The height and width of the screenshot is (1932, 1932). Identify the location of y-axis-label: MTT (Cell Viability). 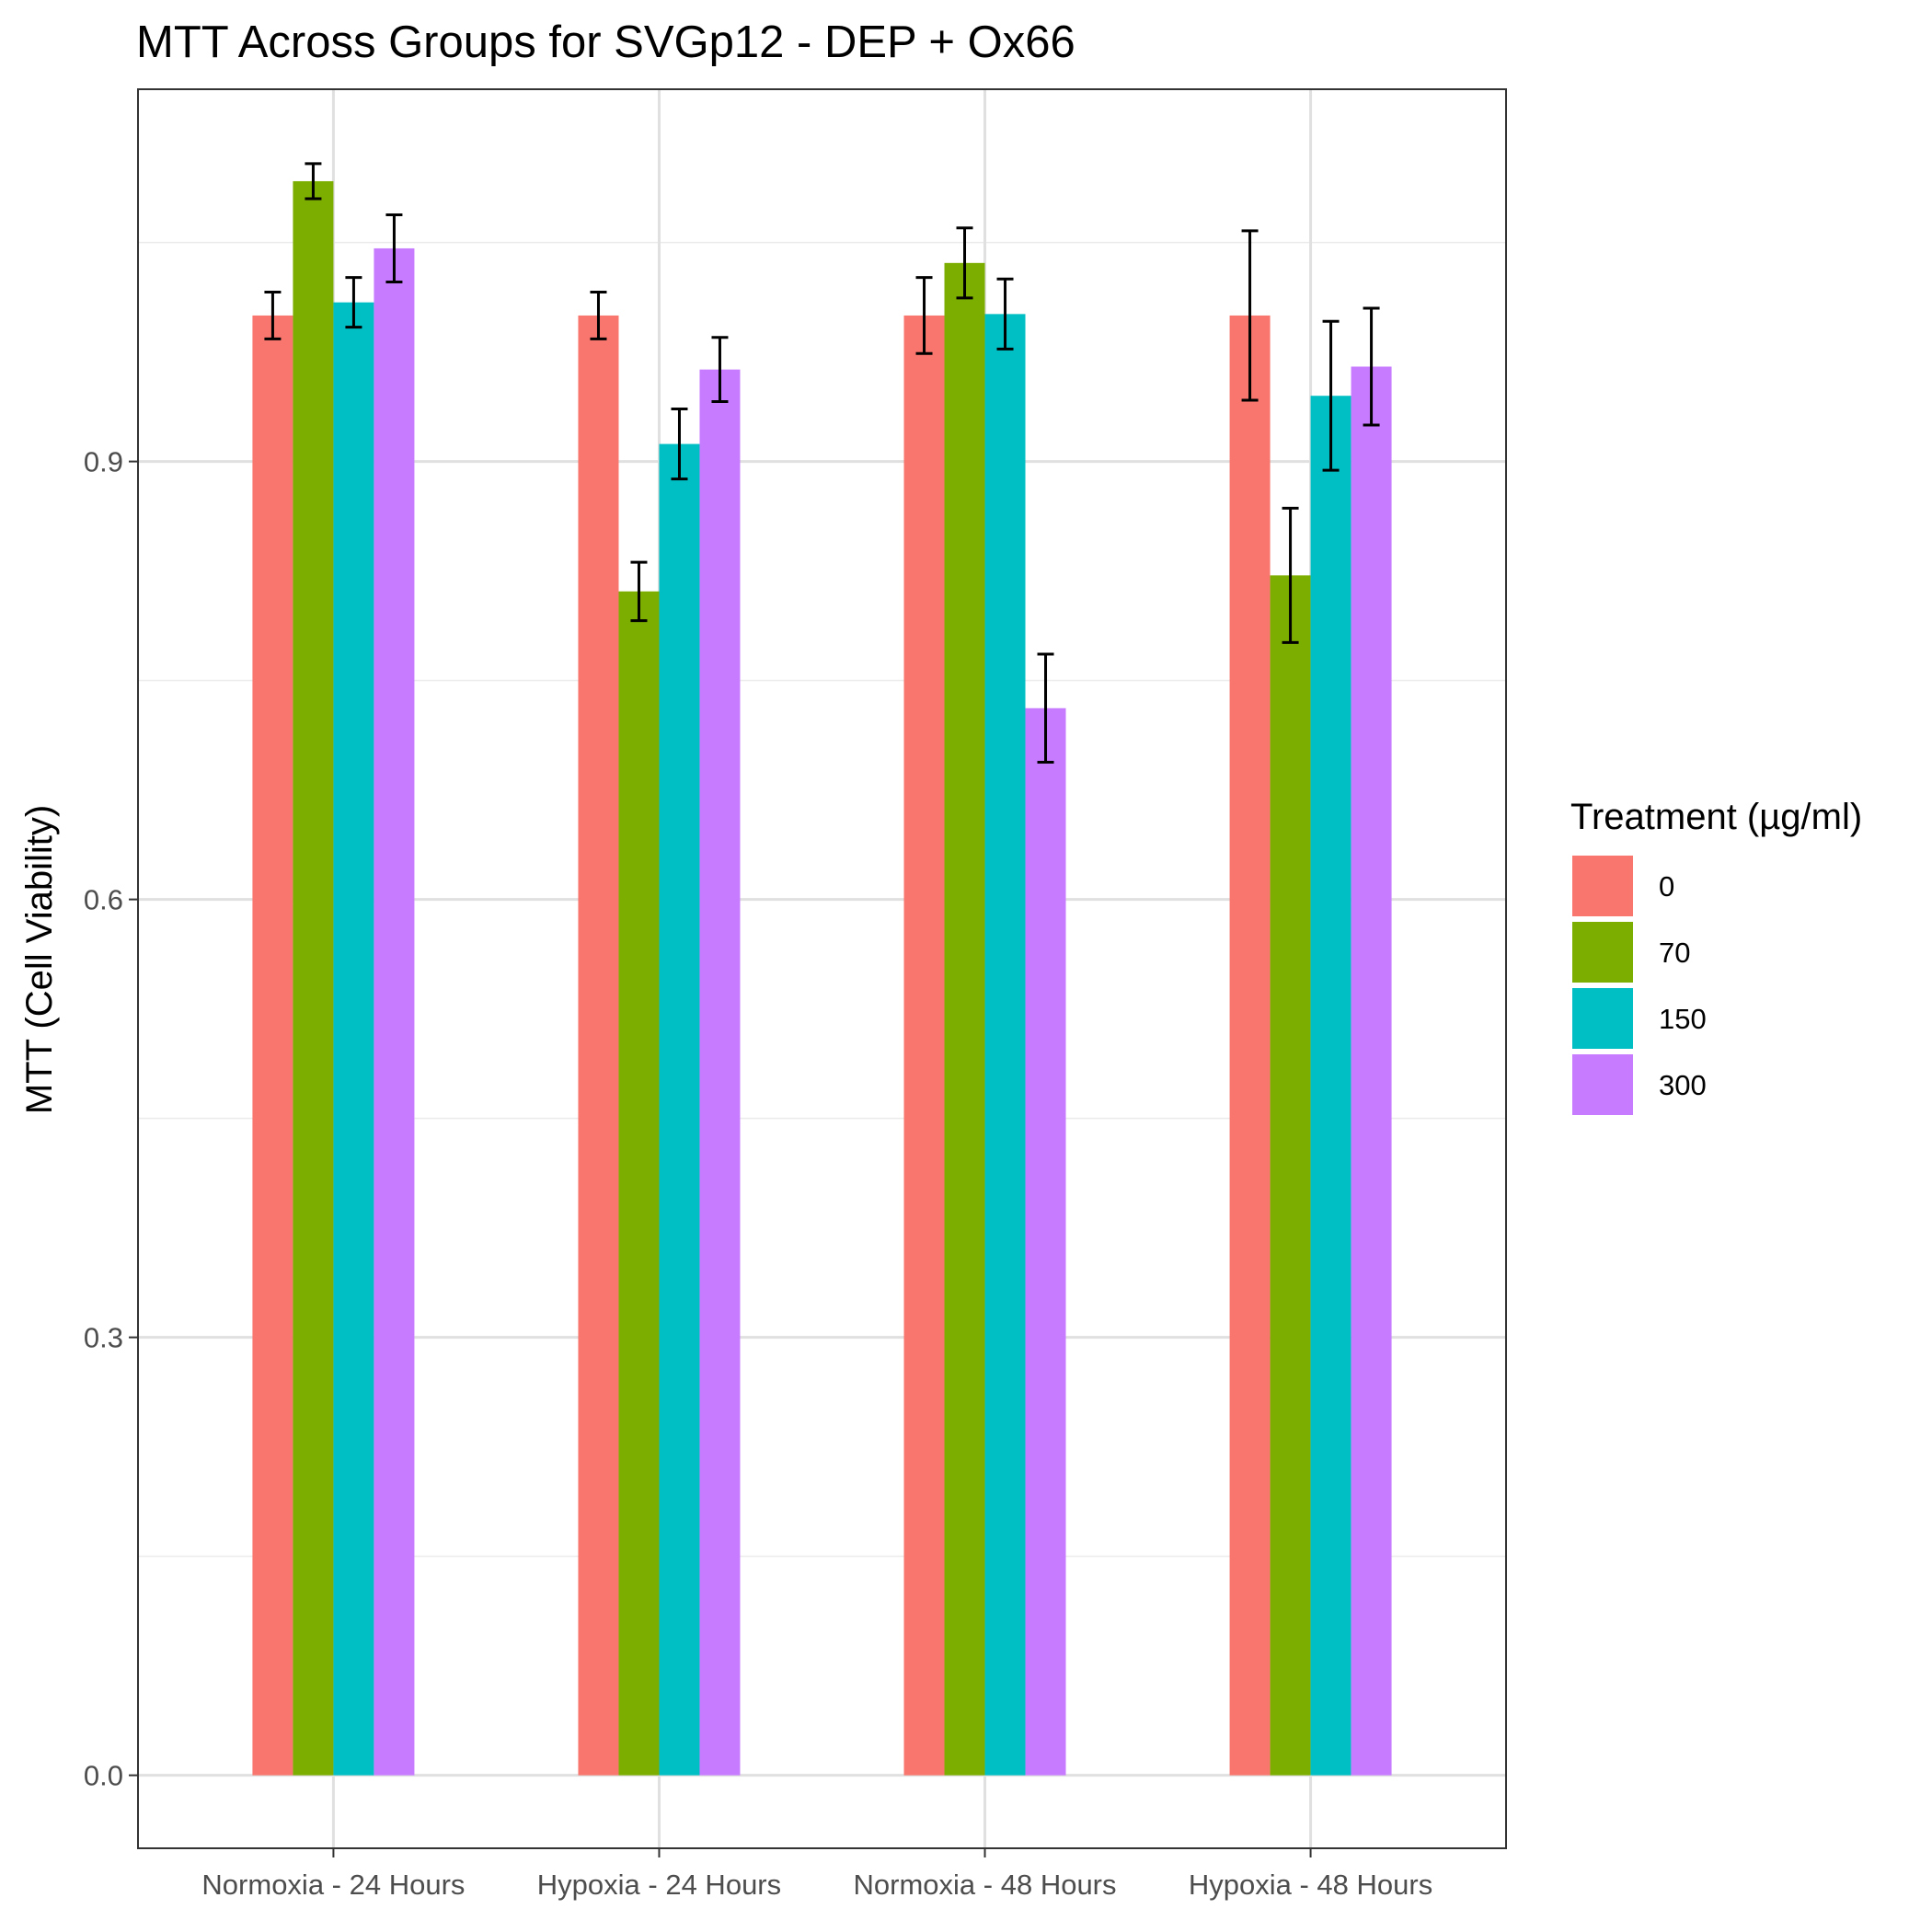
(39, 959).